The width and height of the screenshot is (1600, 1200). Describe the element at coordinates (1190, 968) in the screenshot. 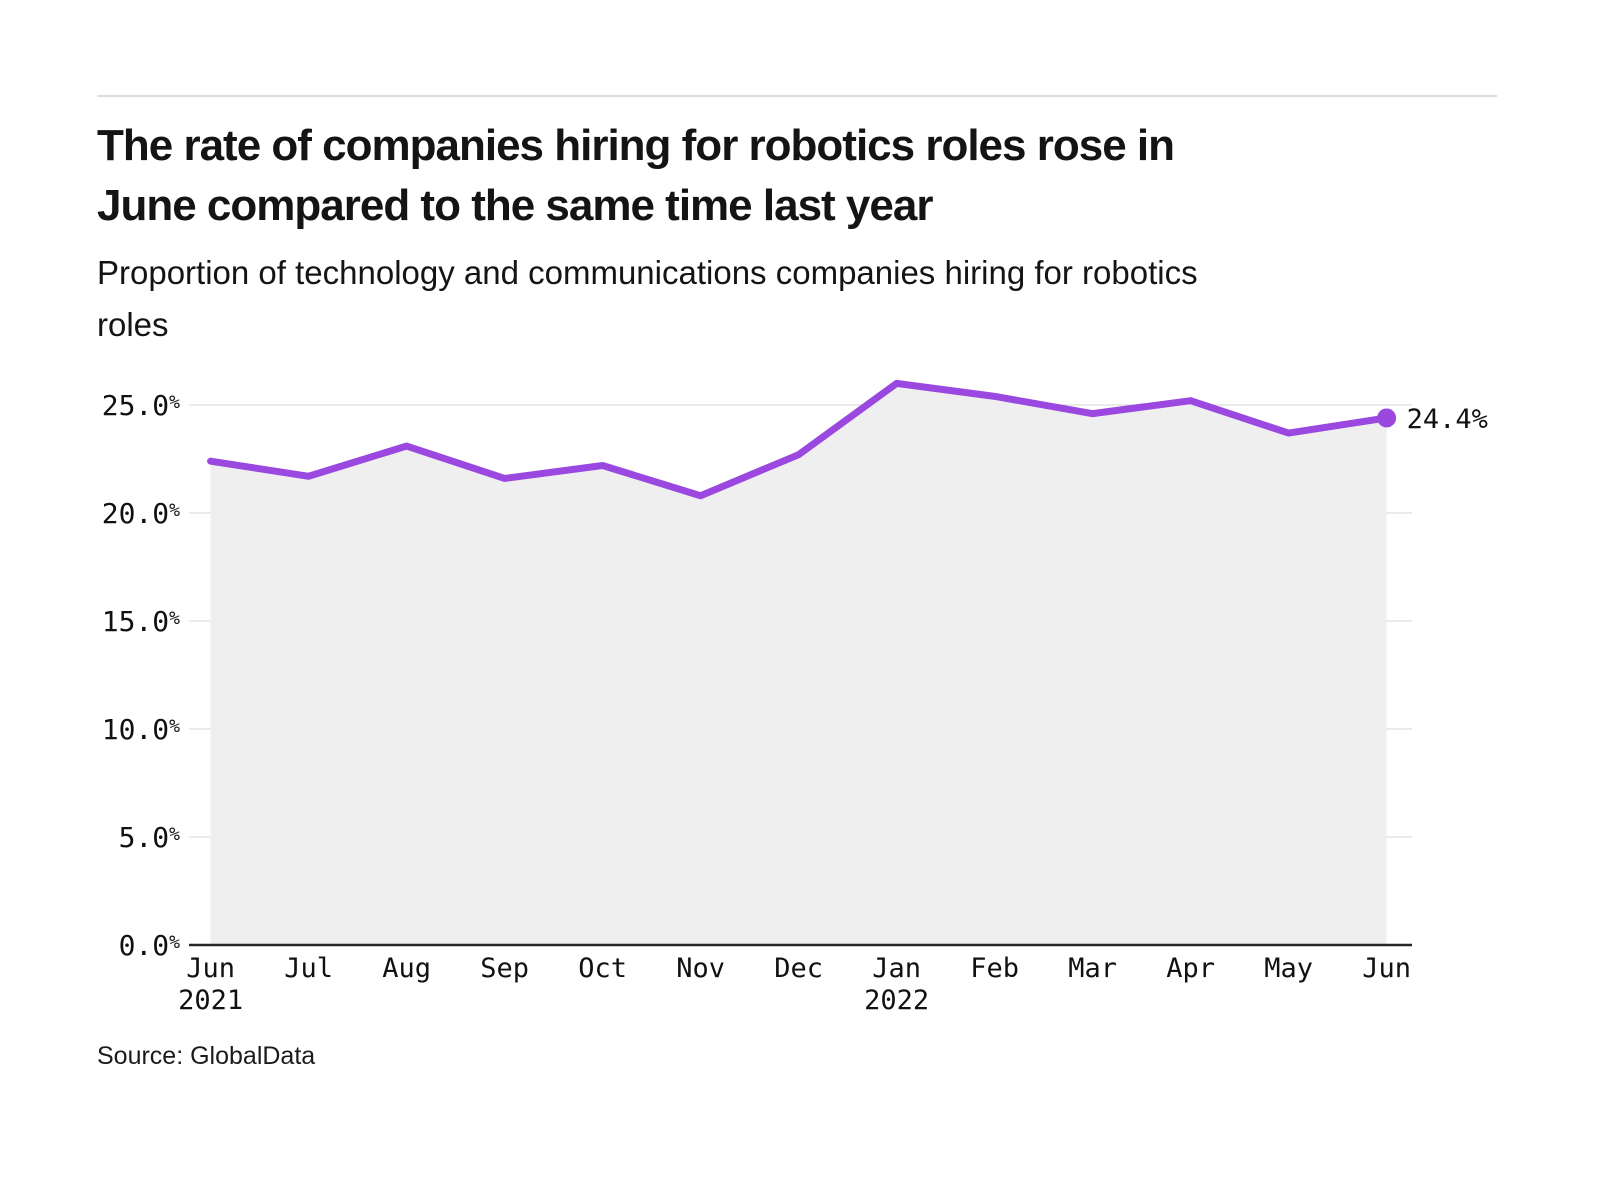

I see `x-tick-label: Apr` at that location.